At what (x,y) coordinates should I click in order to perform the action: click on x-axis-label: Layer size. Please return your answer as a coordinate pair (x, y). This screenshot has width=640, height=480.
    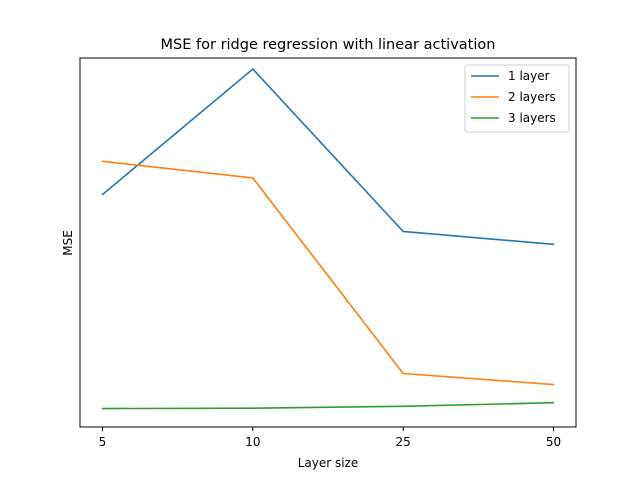
    Looking at the image, I should click on (328, 463).